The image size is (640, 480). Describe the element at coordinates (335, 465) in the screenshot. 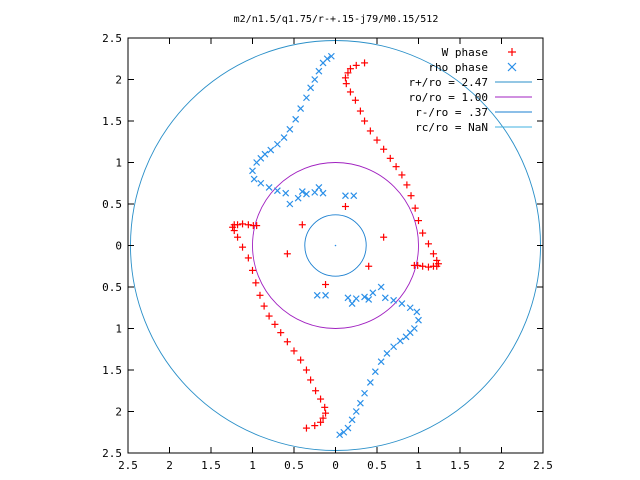

I see `x-tick-label: 0` at that location.